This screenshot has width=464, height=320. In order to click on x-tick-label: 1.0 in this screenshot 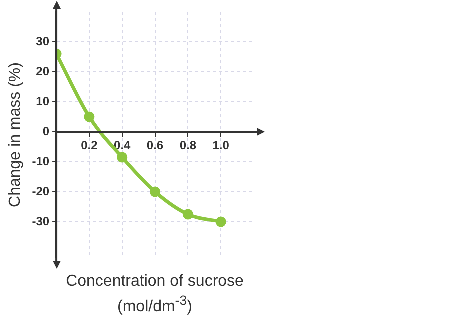, I will do `click(221, 145)`.